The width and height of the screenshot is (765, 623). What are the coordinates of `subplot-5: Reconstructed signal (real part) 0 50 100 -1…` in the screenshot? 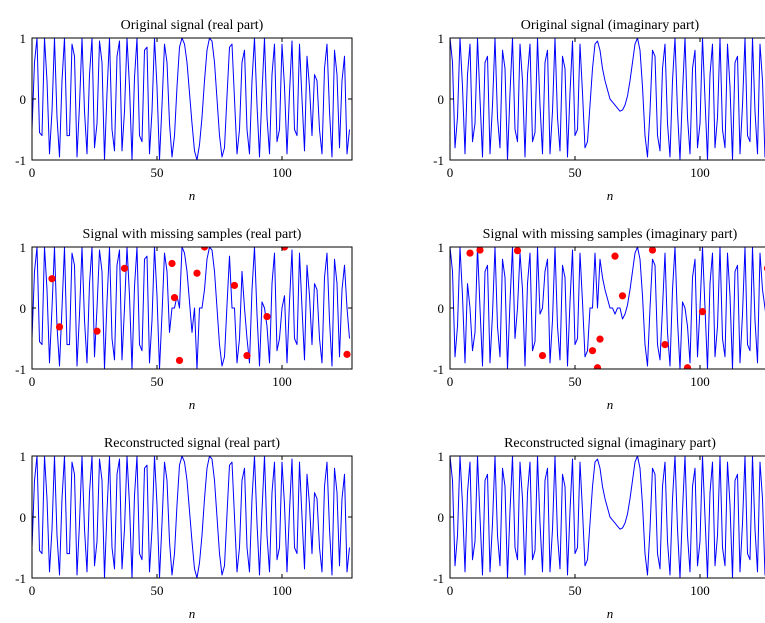 It's located at (184, 528).